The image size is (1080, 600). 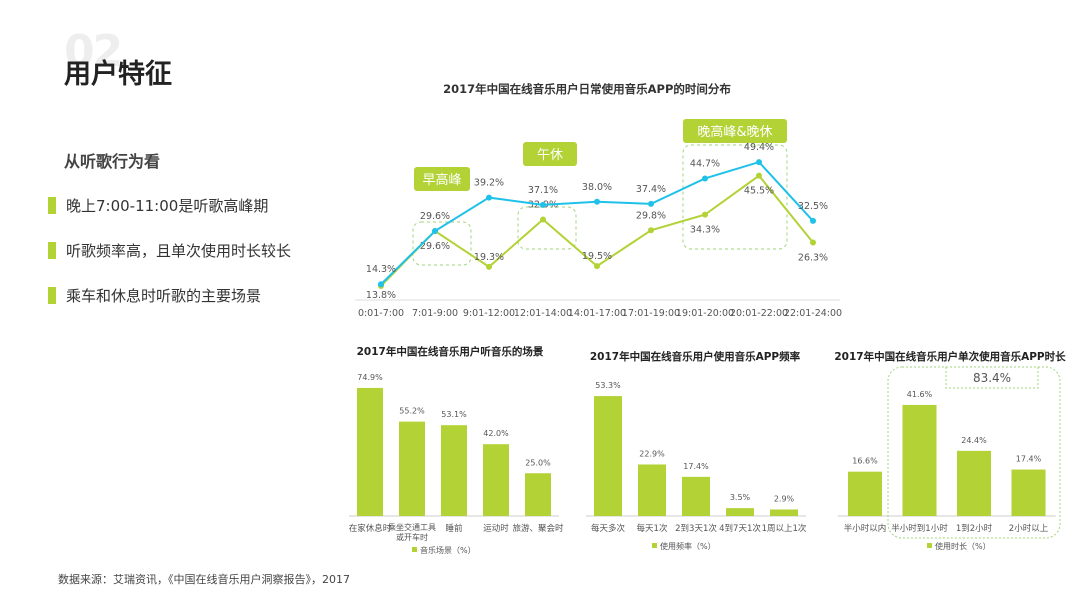 What do you see at coordinates (179, 251) in the screenshot?
I see `point-text: 听歌频率高，且单次使用时长较长` at bounding box center [179, 251].